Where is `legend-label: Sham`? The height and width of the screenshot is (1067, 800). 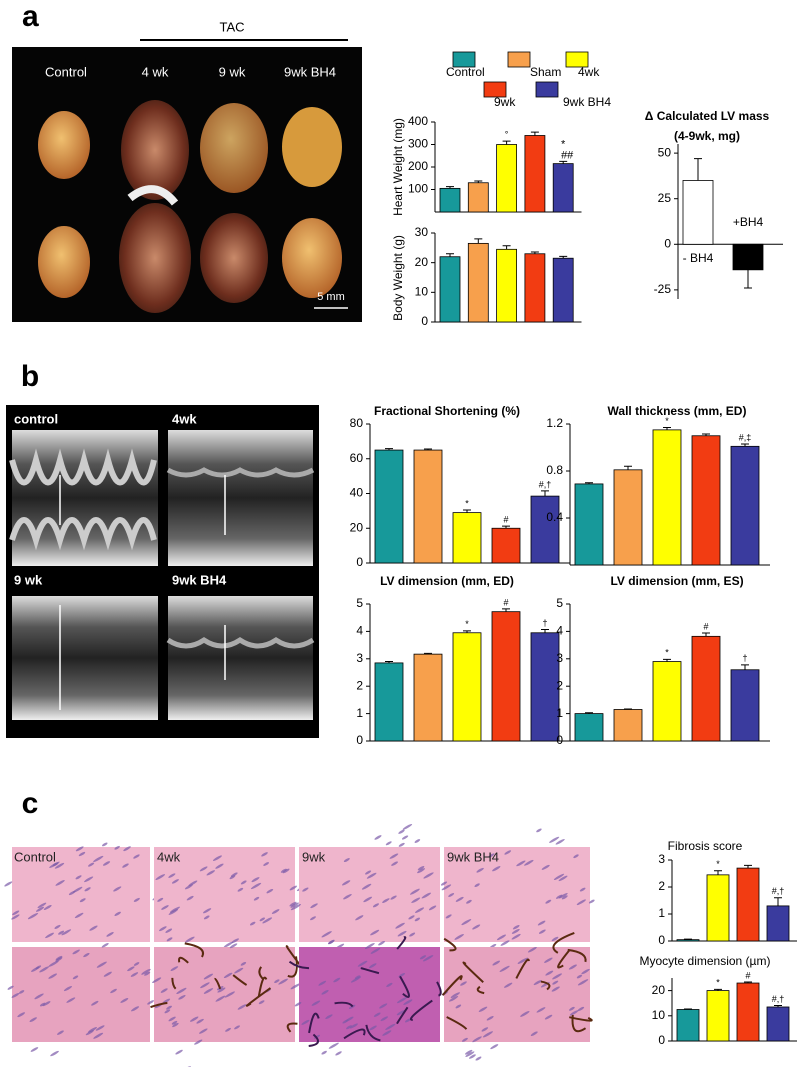 legend-label: Sham is located at coordinates (545, 72).